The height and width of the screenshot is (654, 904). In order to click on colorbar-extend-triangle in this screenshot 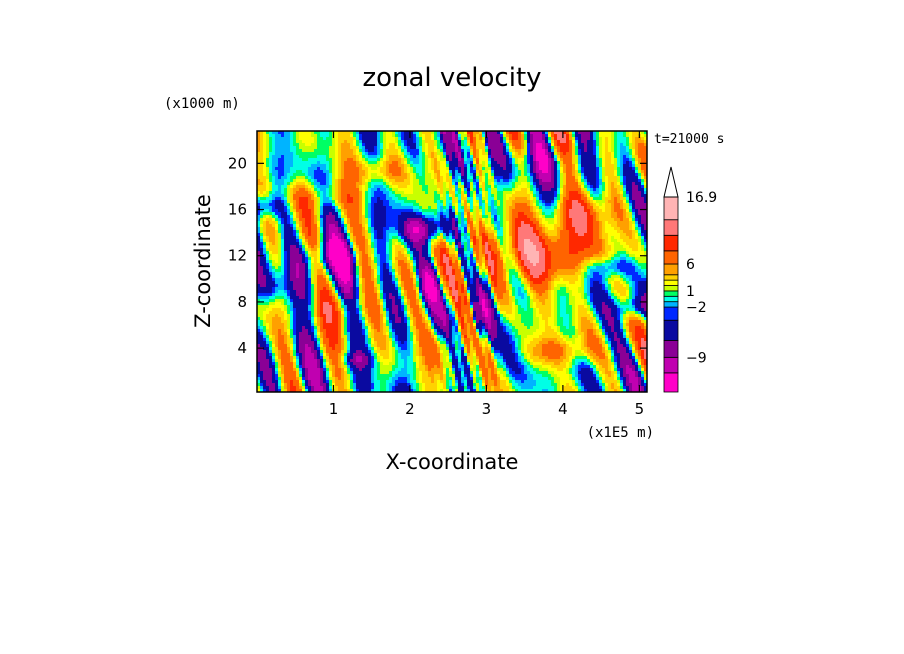, I will do `click(671, 182)`.